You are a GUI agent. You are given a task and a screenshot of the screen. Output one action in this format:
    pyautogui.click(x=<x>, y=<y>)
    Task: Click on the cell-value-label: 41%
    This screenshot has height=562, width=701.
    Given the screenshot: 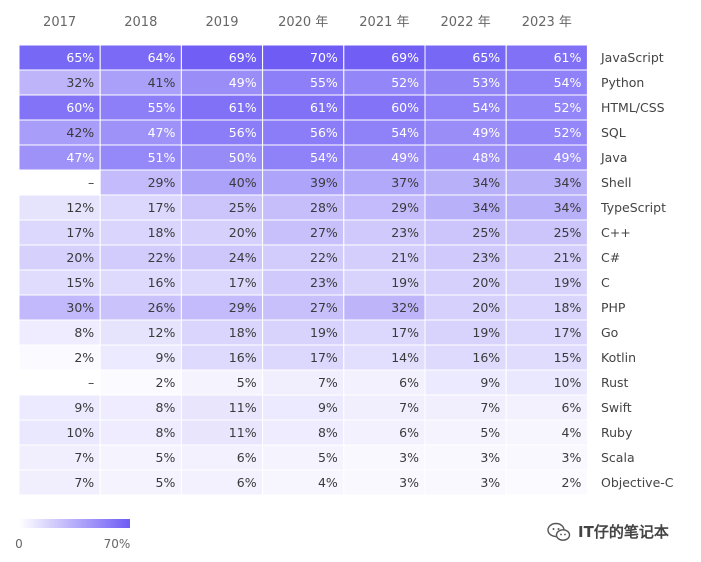 What is the action you would take?
    pyautogui.click(x=162, y=82)
    